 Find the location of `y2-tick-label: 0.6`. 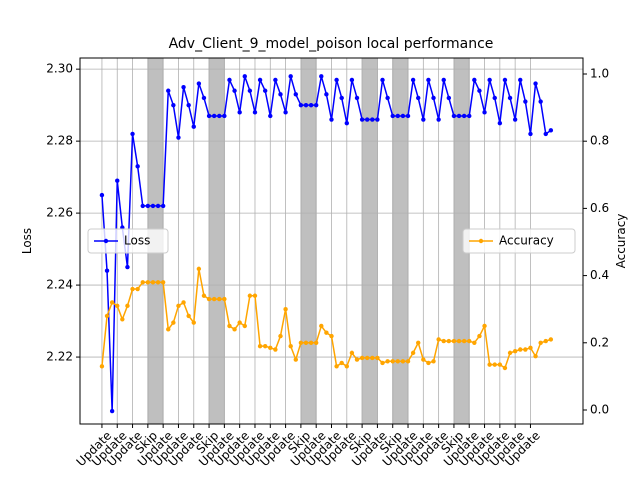

y2-tick-label: 0.6 is located at coordinates (599, 208).